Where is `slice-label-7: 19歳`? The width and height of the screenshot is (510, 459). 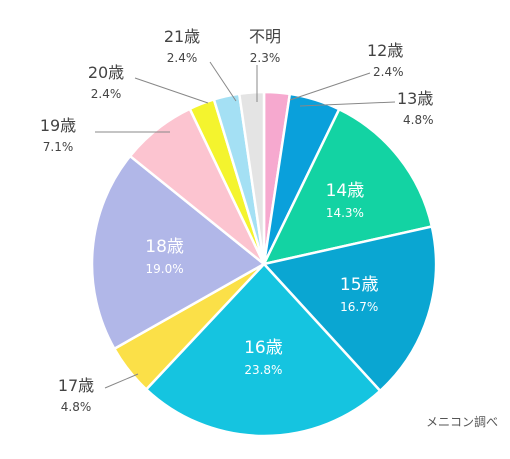
slice-label-7: 19歳 is located at coordinates (58, 125).